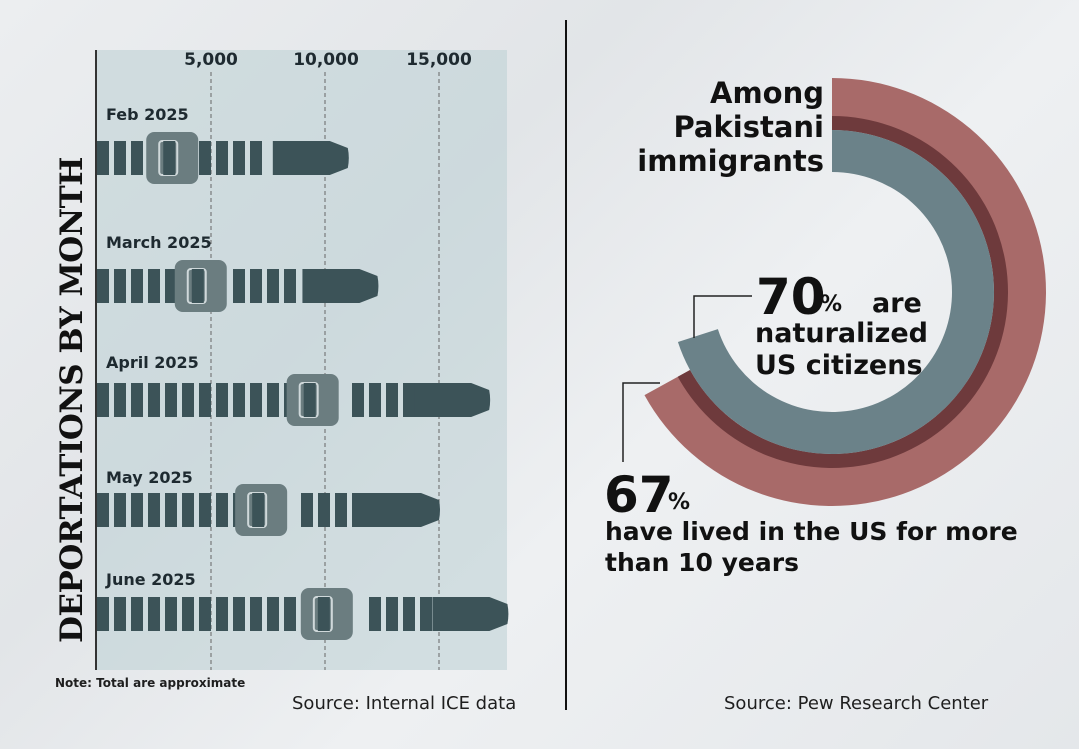 The height and width of the screenshot is (749, 1079). Describe the element at coordinates (639, 495) in the screenshot. I see `stat2-value: 67` at that location.